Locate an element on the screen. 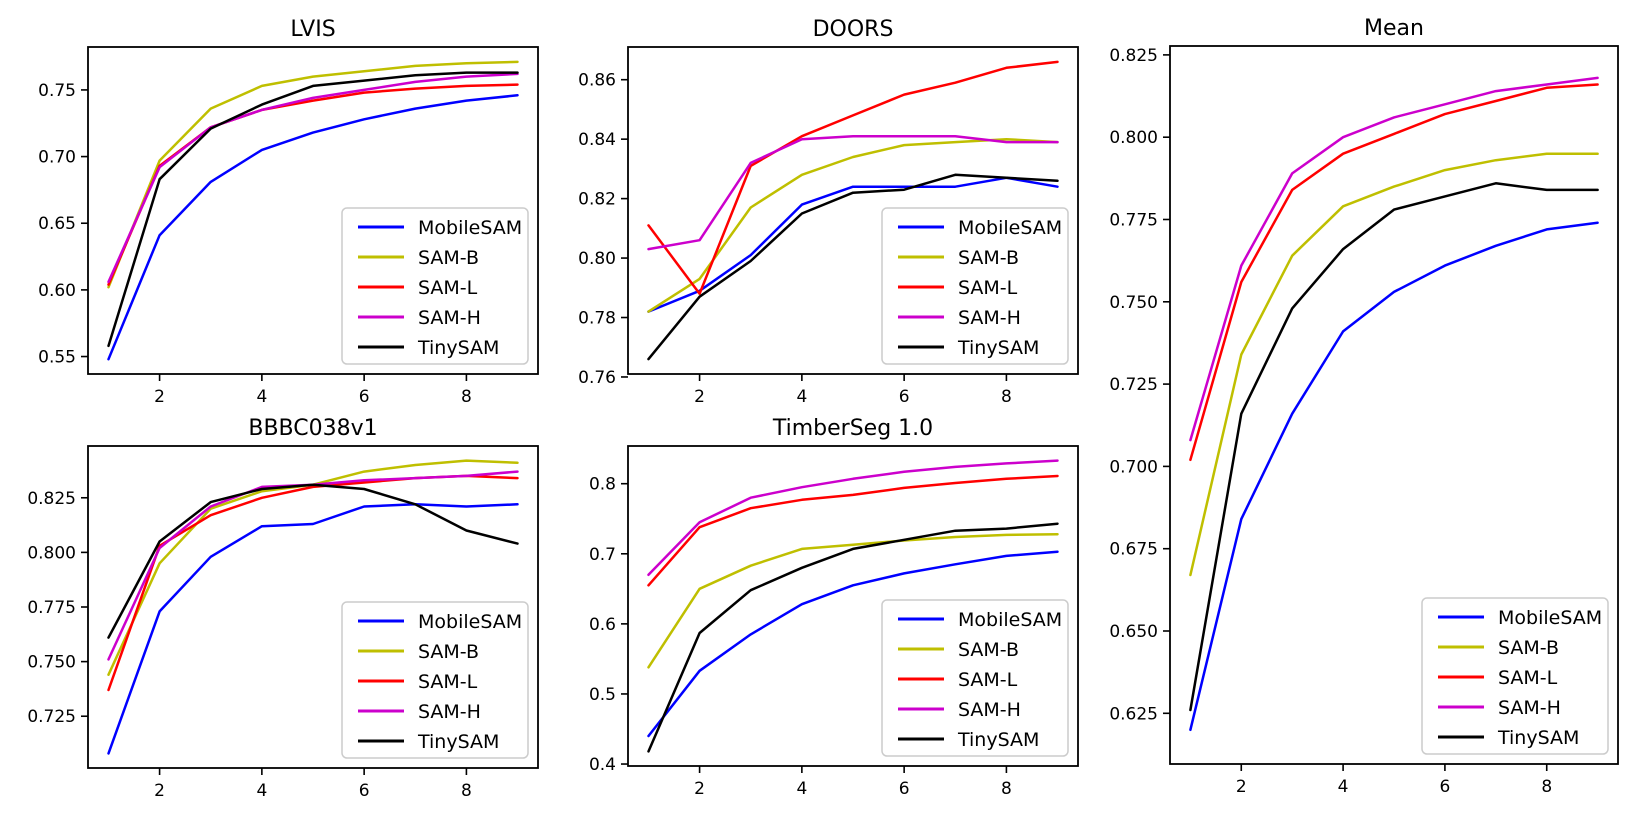 The image size is (1644, 822). chart-title-doors: DOORS is located at coordinates (853, 29).